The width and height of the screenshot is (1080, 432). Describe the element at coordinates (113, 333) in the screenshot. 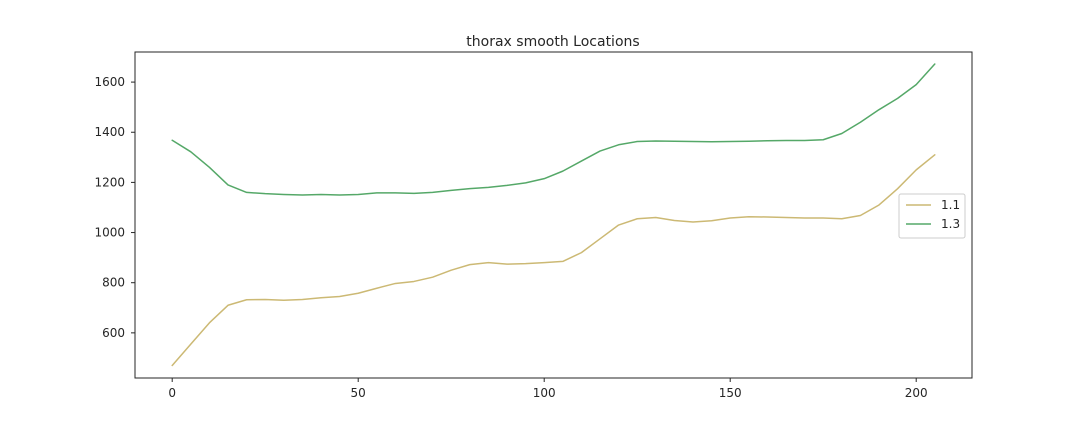

I see `y-tick-label: 600` at that location.